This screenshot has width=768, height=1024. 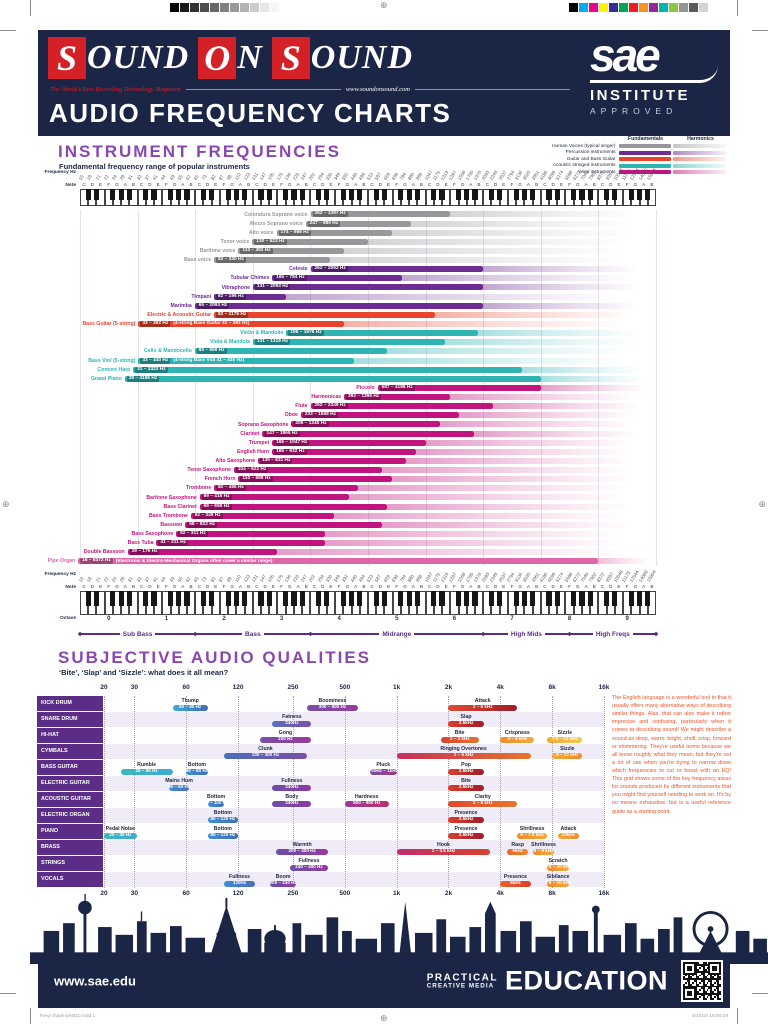 I want to click on frequency-tick: 3520, so click(x=527, y=577).